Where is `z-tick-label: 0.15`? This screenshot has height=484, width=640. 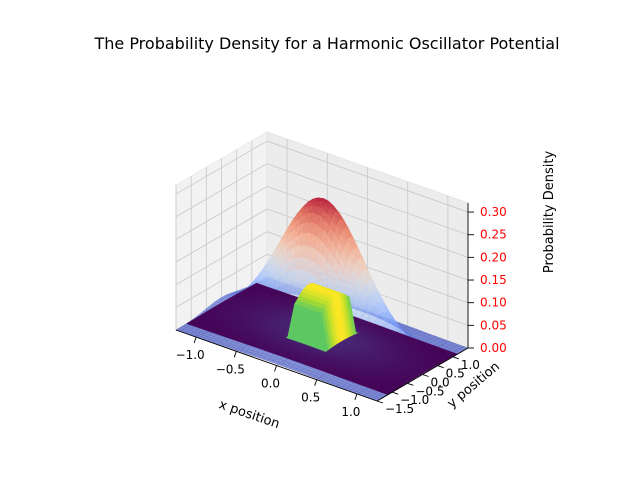
z-tick-label: 0.15 is located at coordinates (493, 280).